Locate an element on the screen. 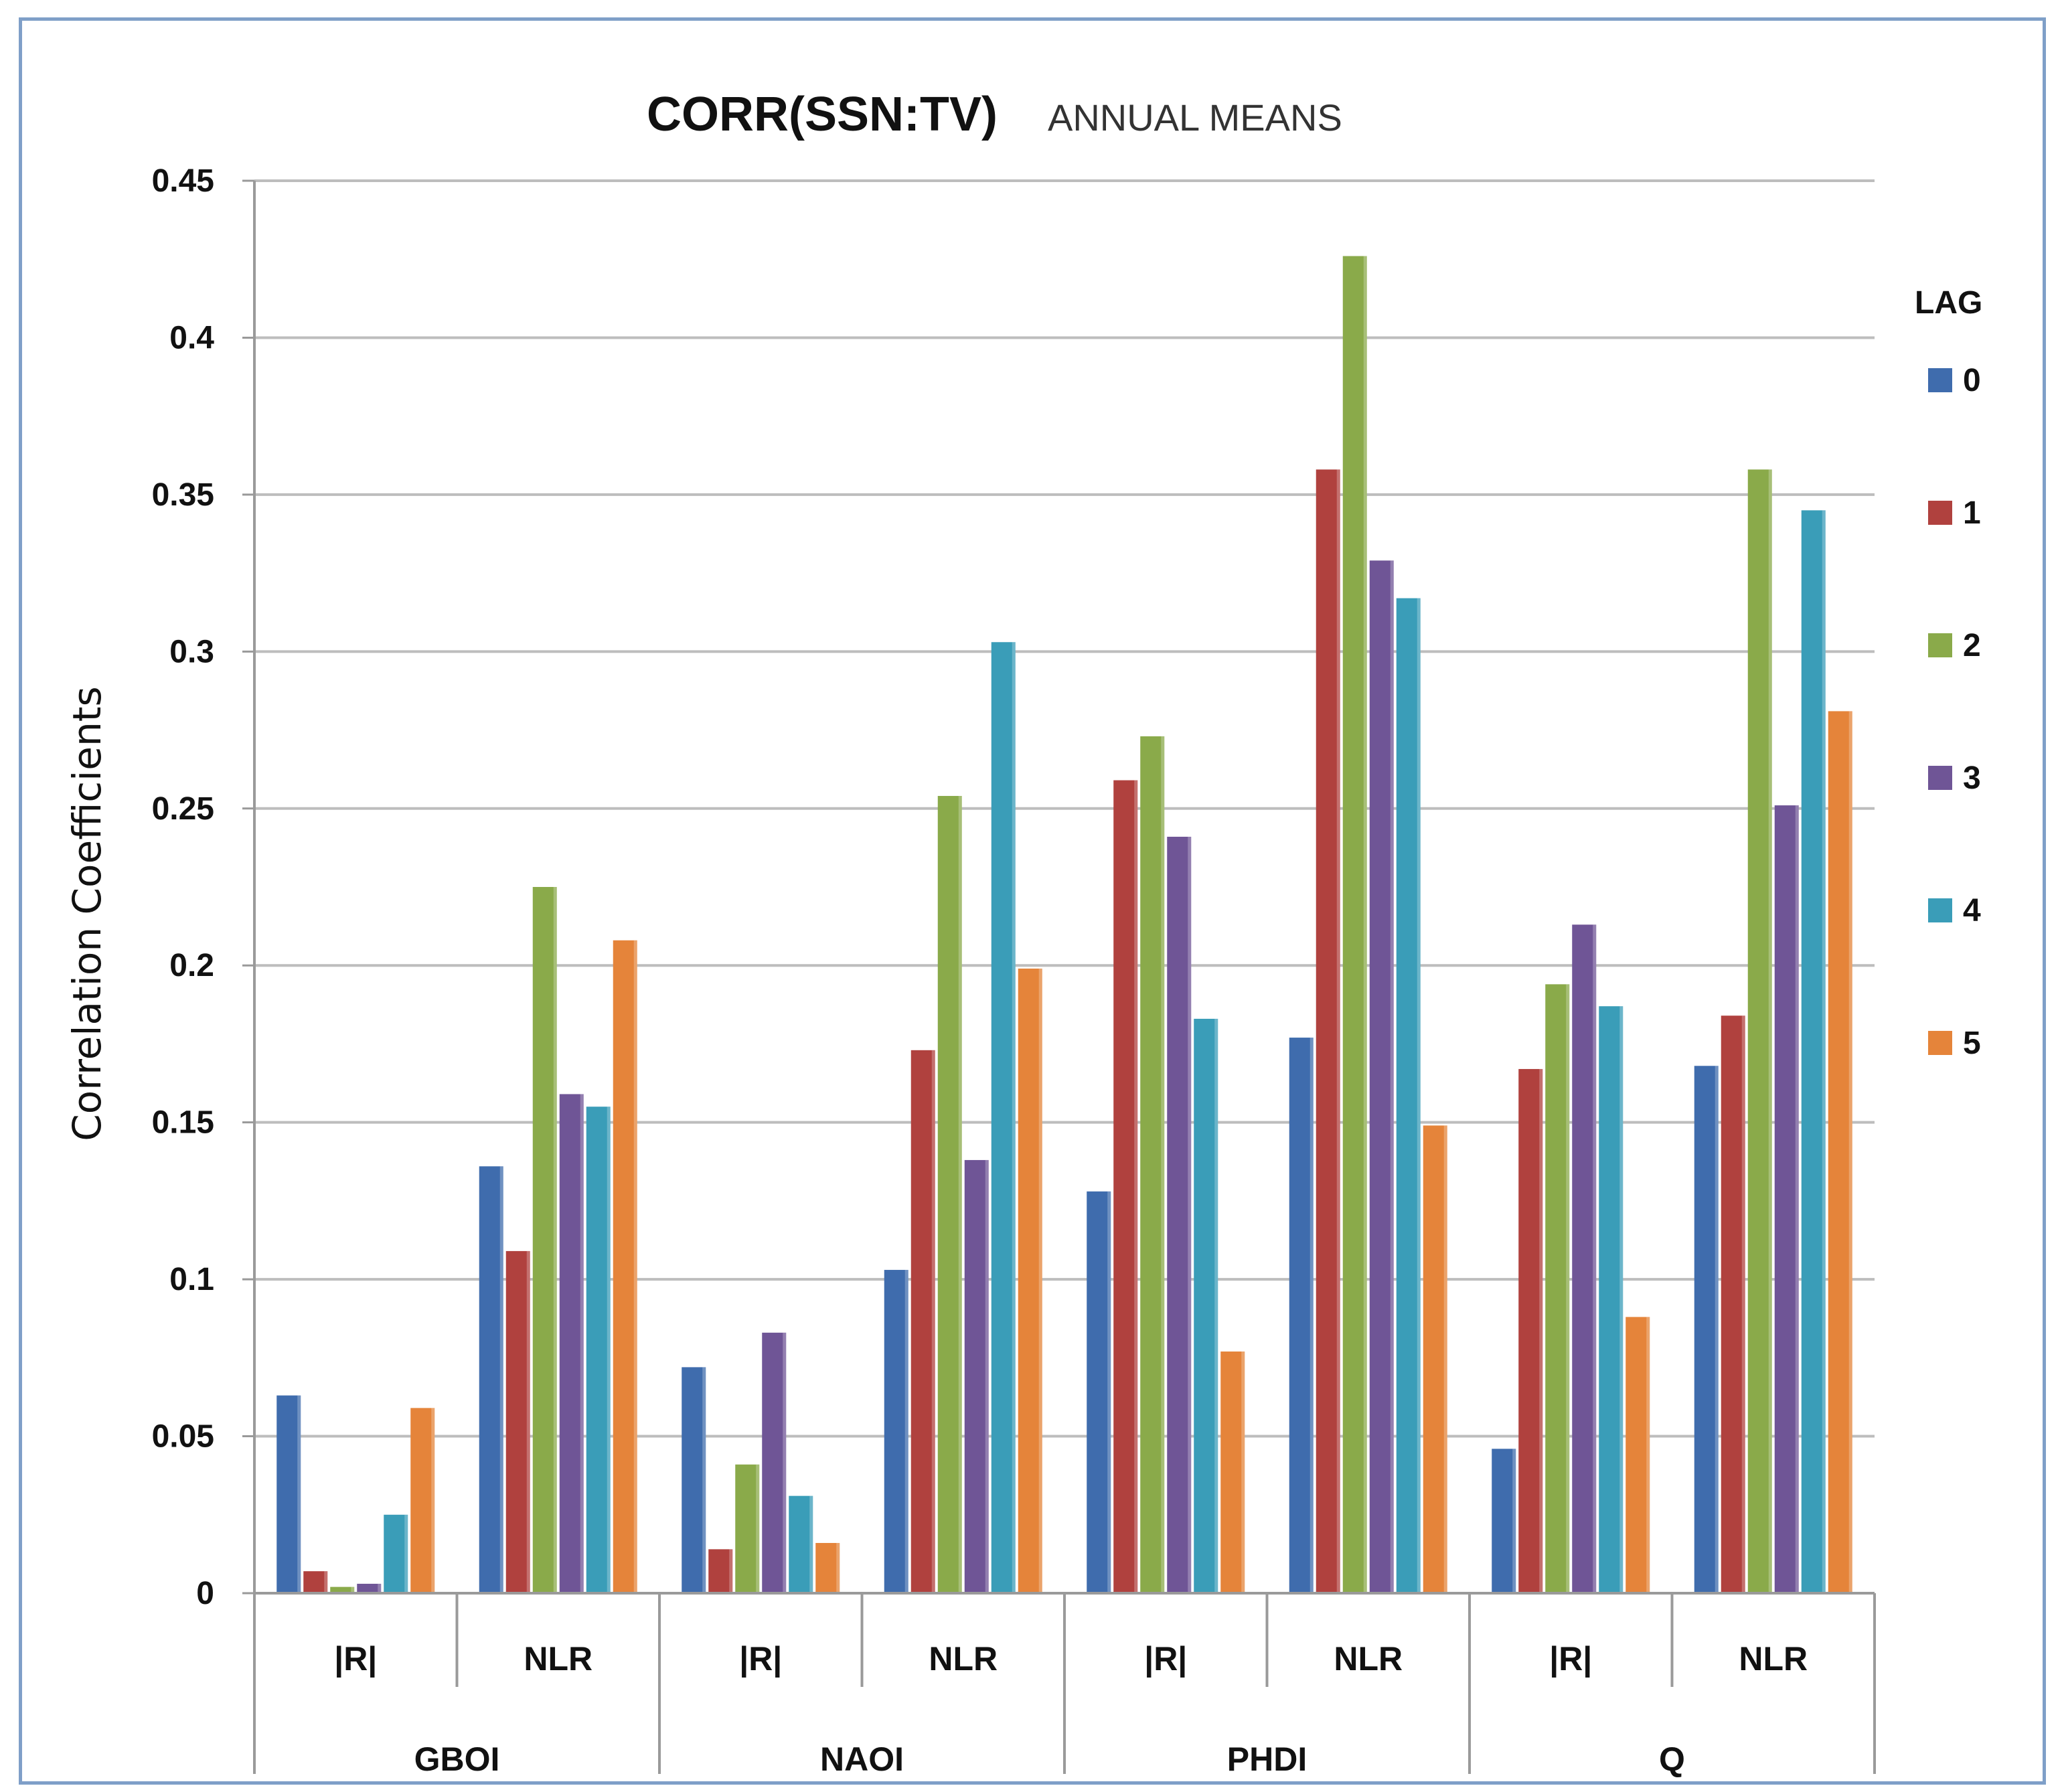 Image resolution: width=2062 pixels, height=1792 pixels. y-tick-label: 0.2 is located at coordinates (191, 965).